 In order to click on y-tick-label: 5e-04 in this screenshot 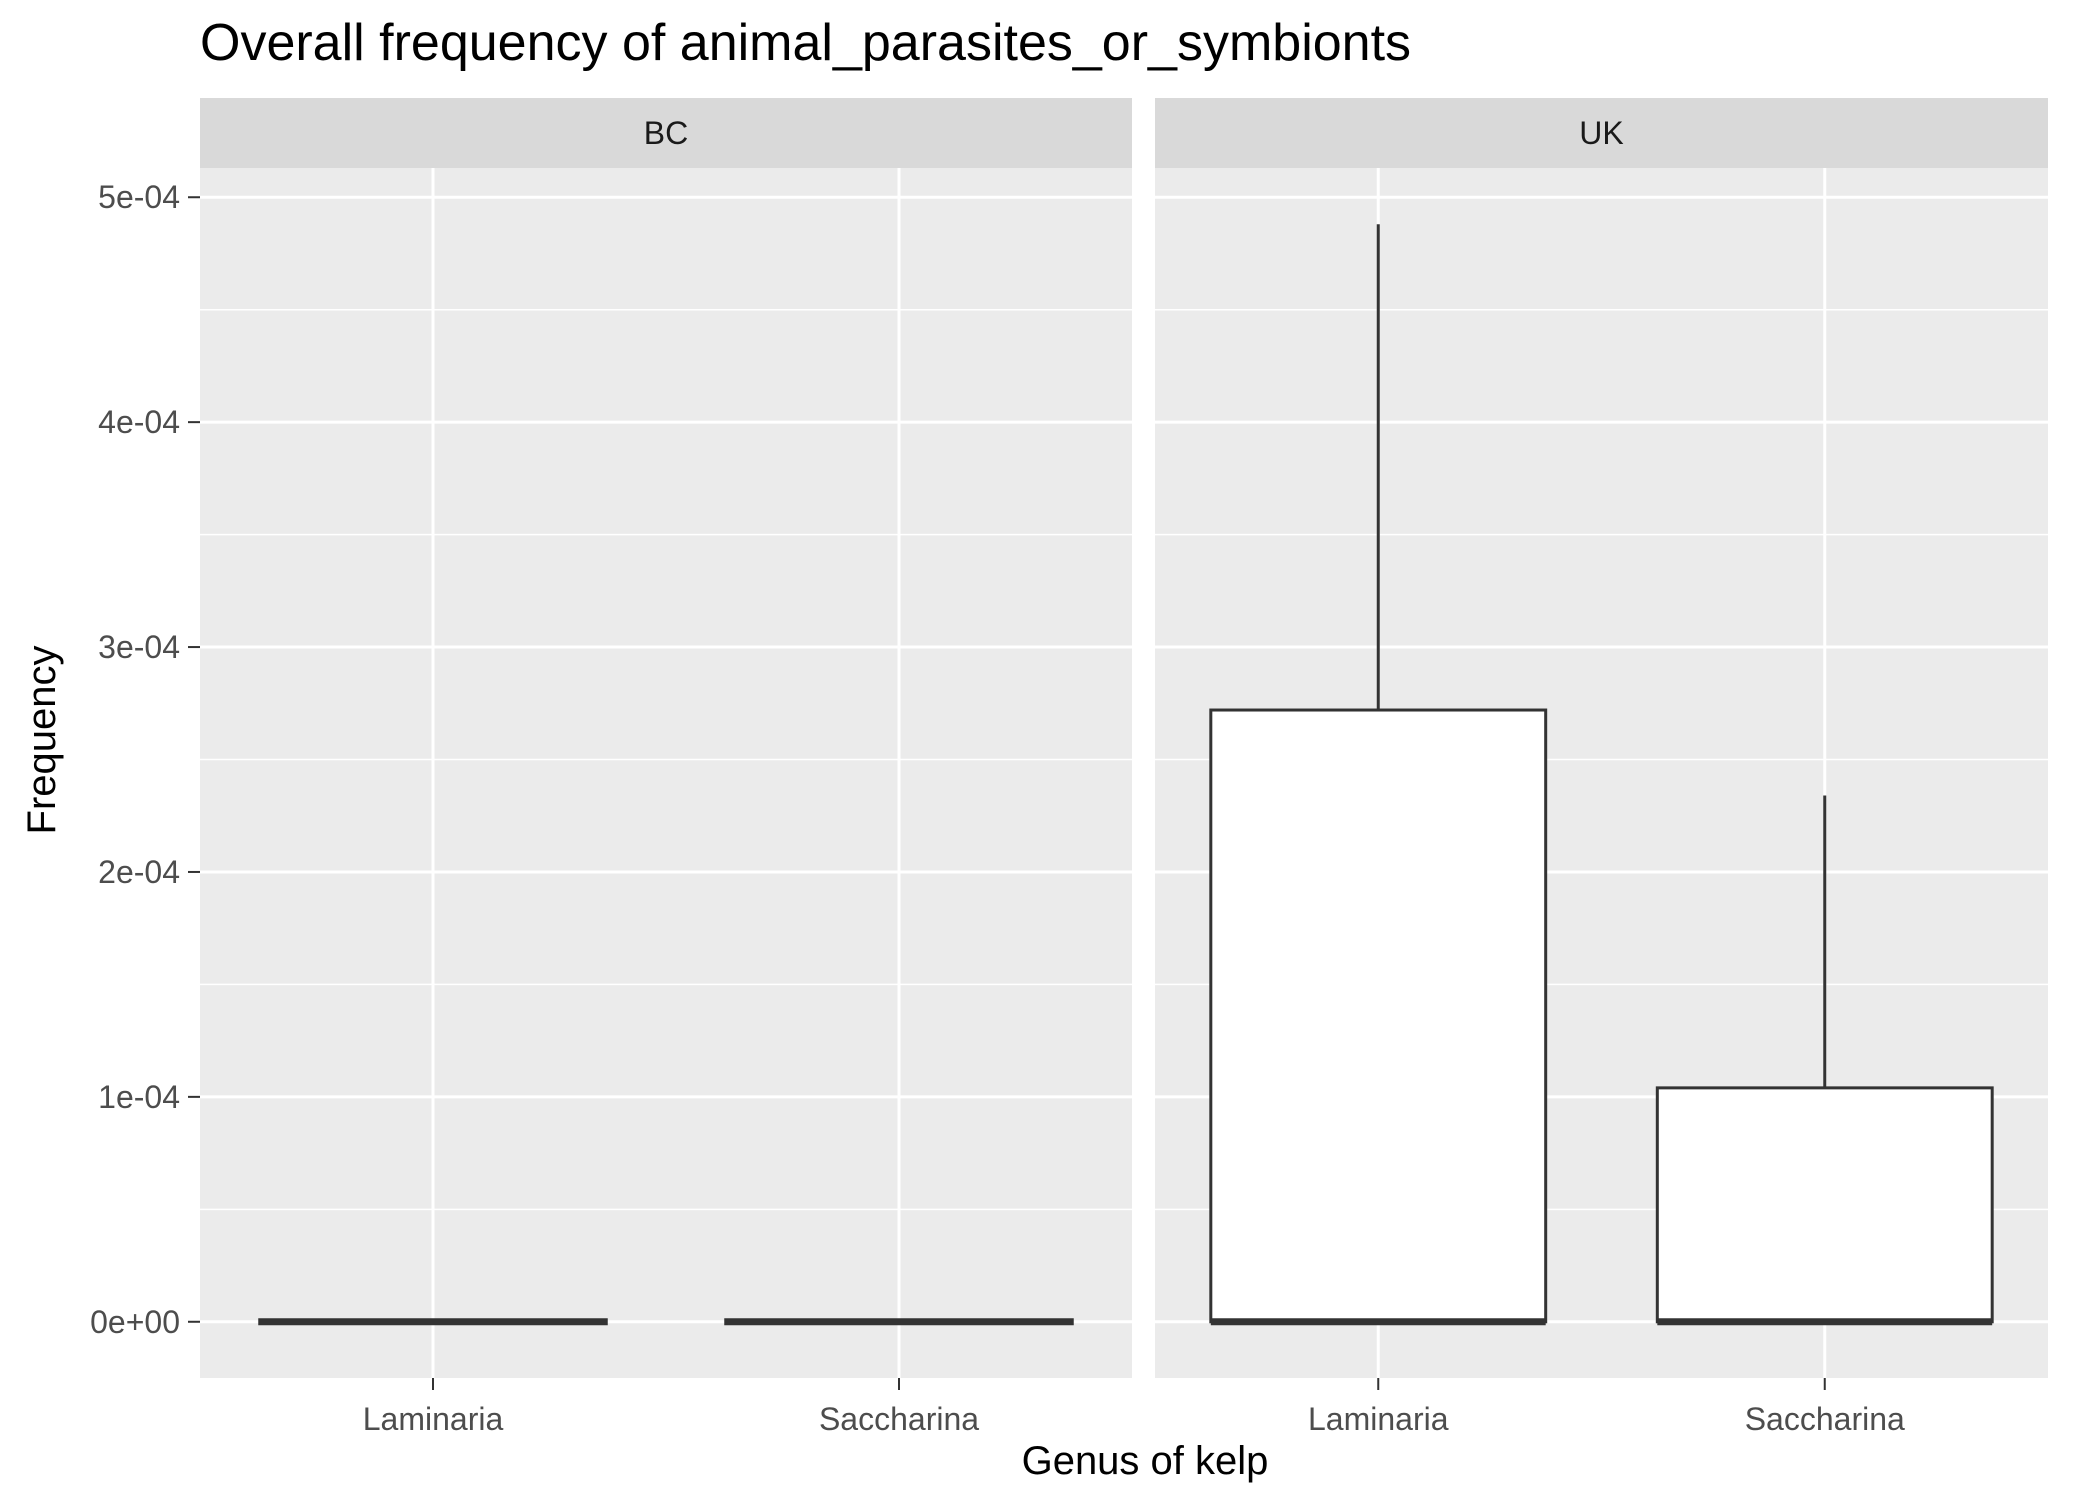, I will do `click(139, 197)`.